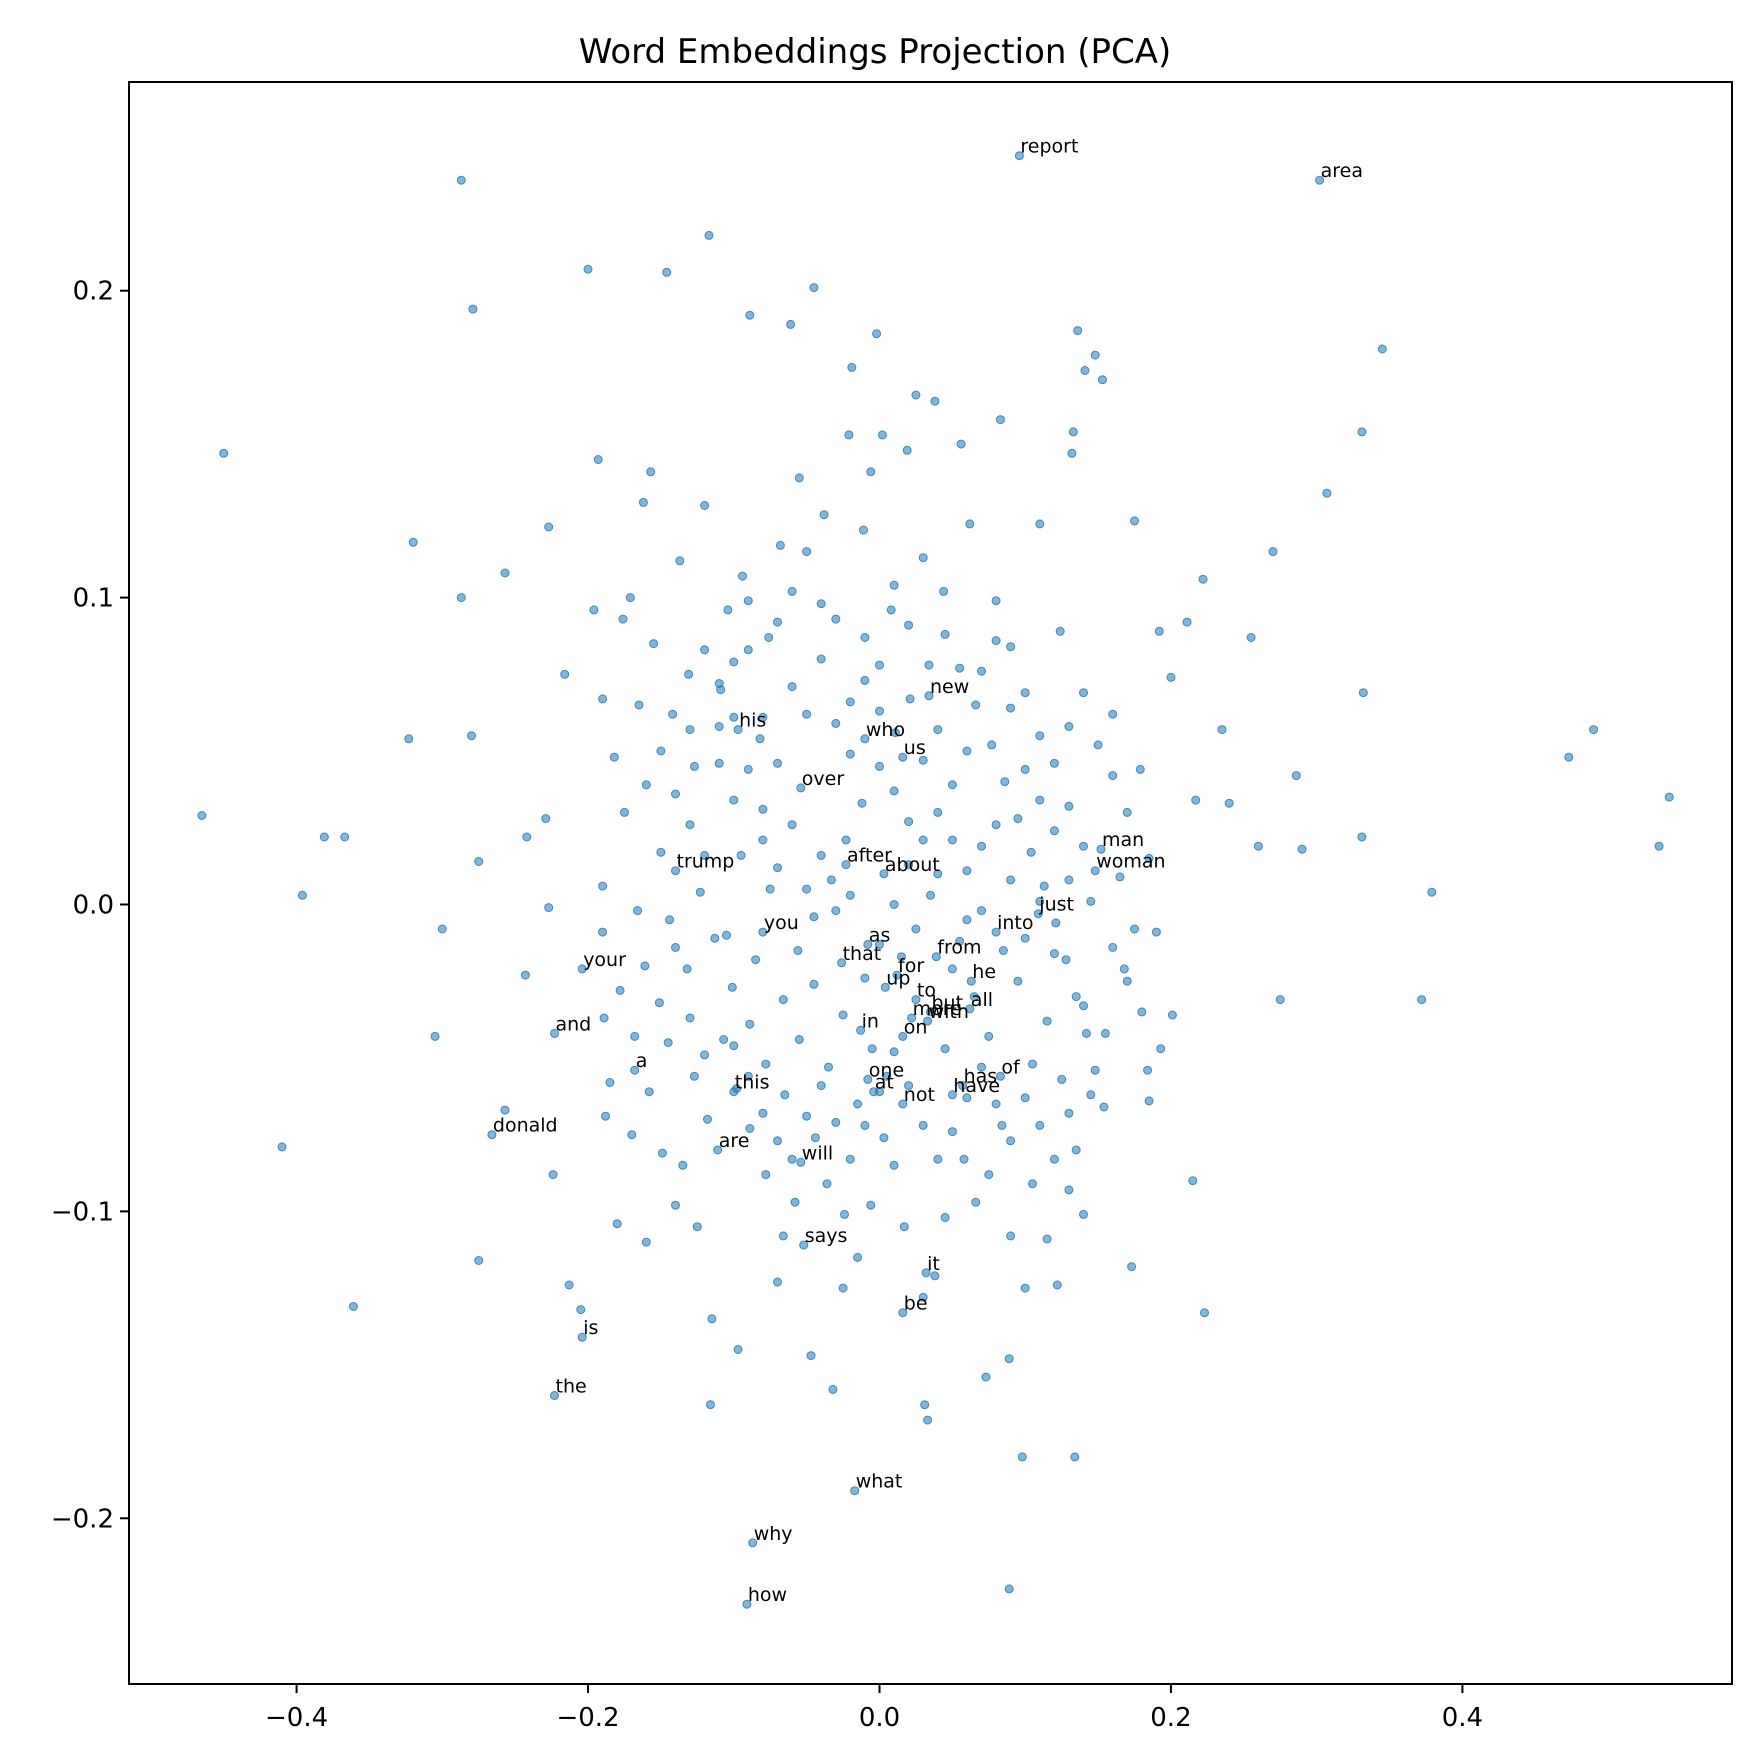 The image size is (1760, 1760). What do you see at coordinates (1130, 862) in the screenshot?
I see `word-label-woman: woman` at bounding box center [1130, 862].